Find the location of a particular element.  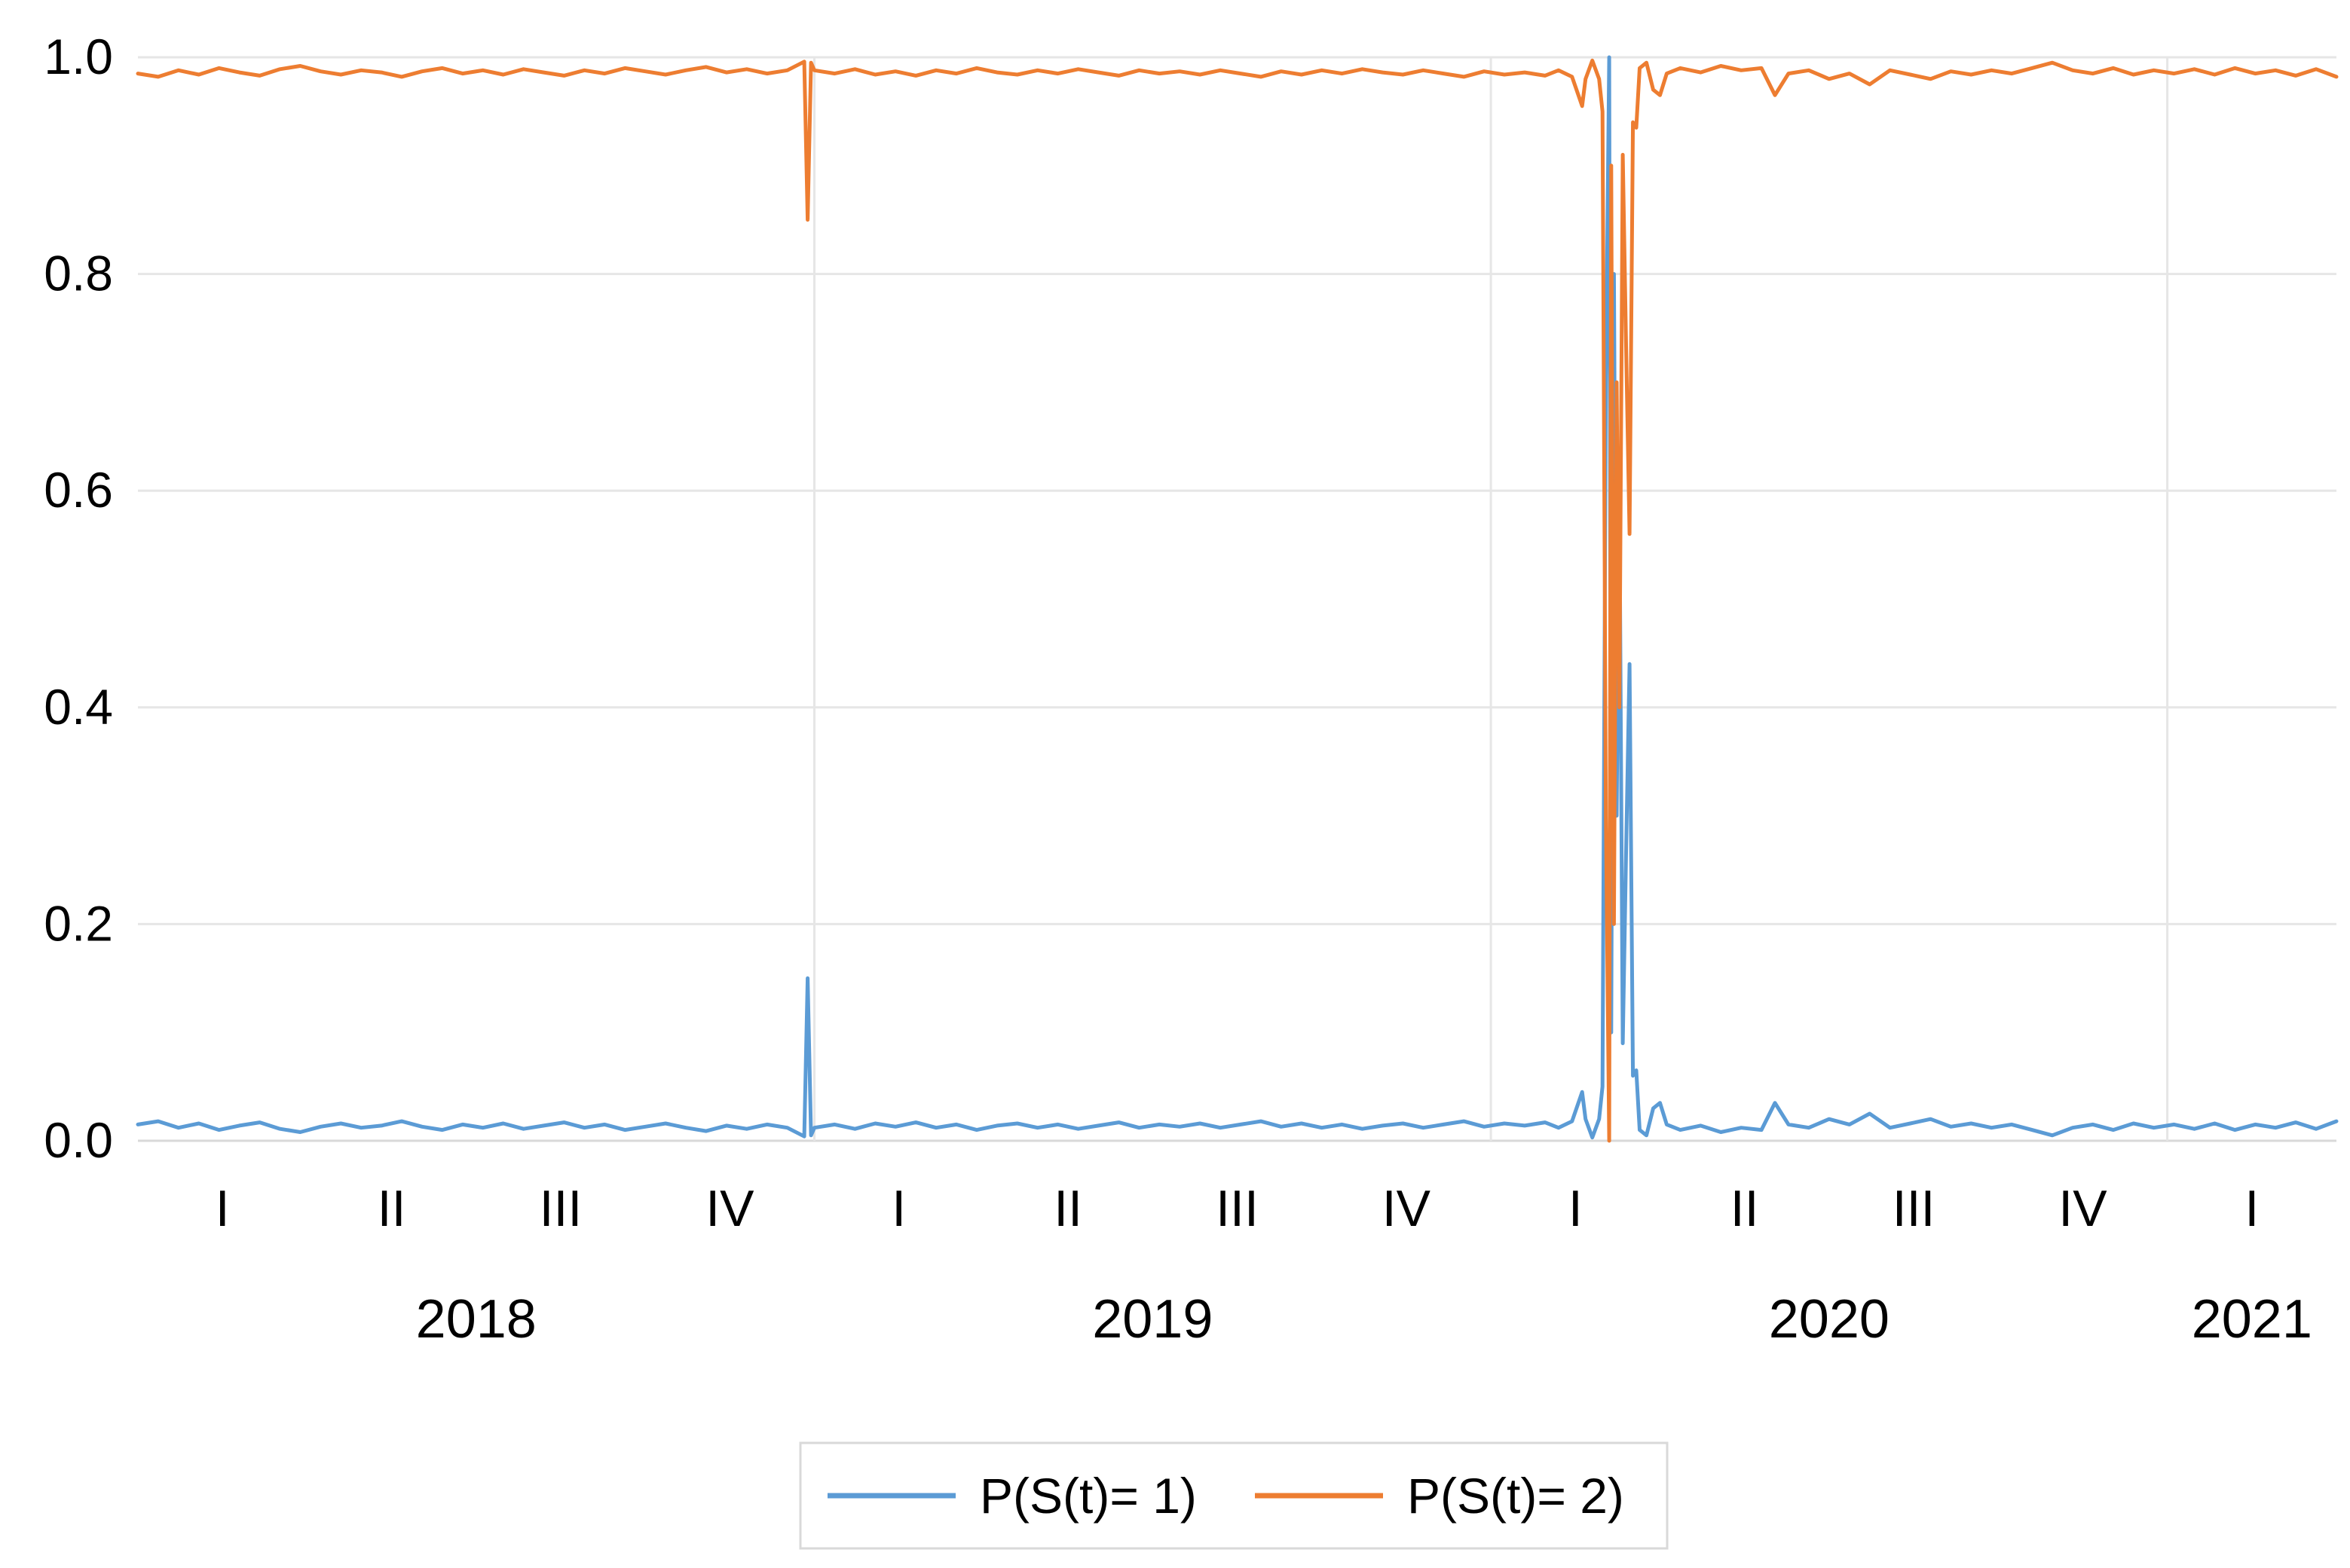

year-label: 2020 is located at coordinates (1829, 1319).